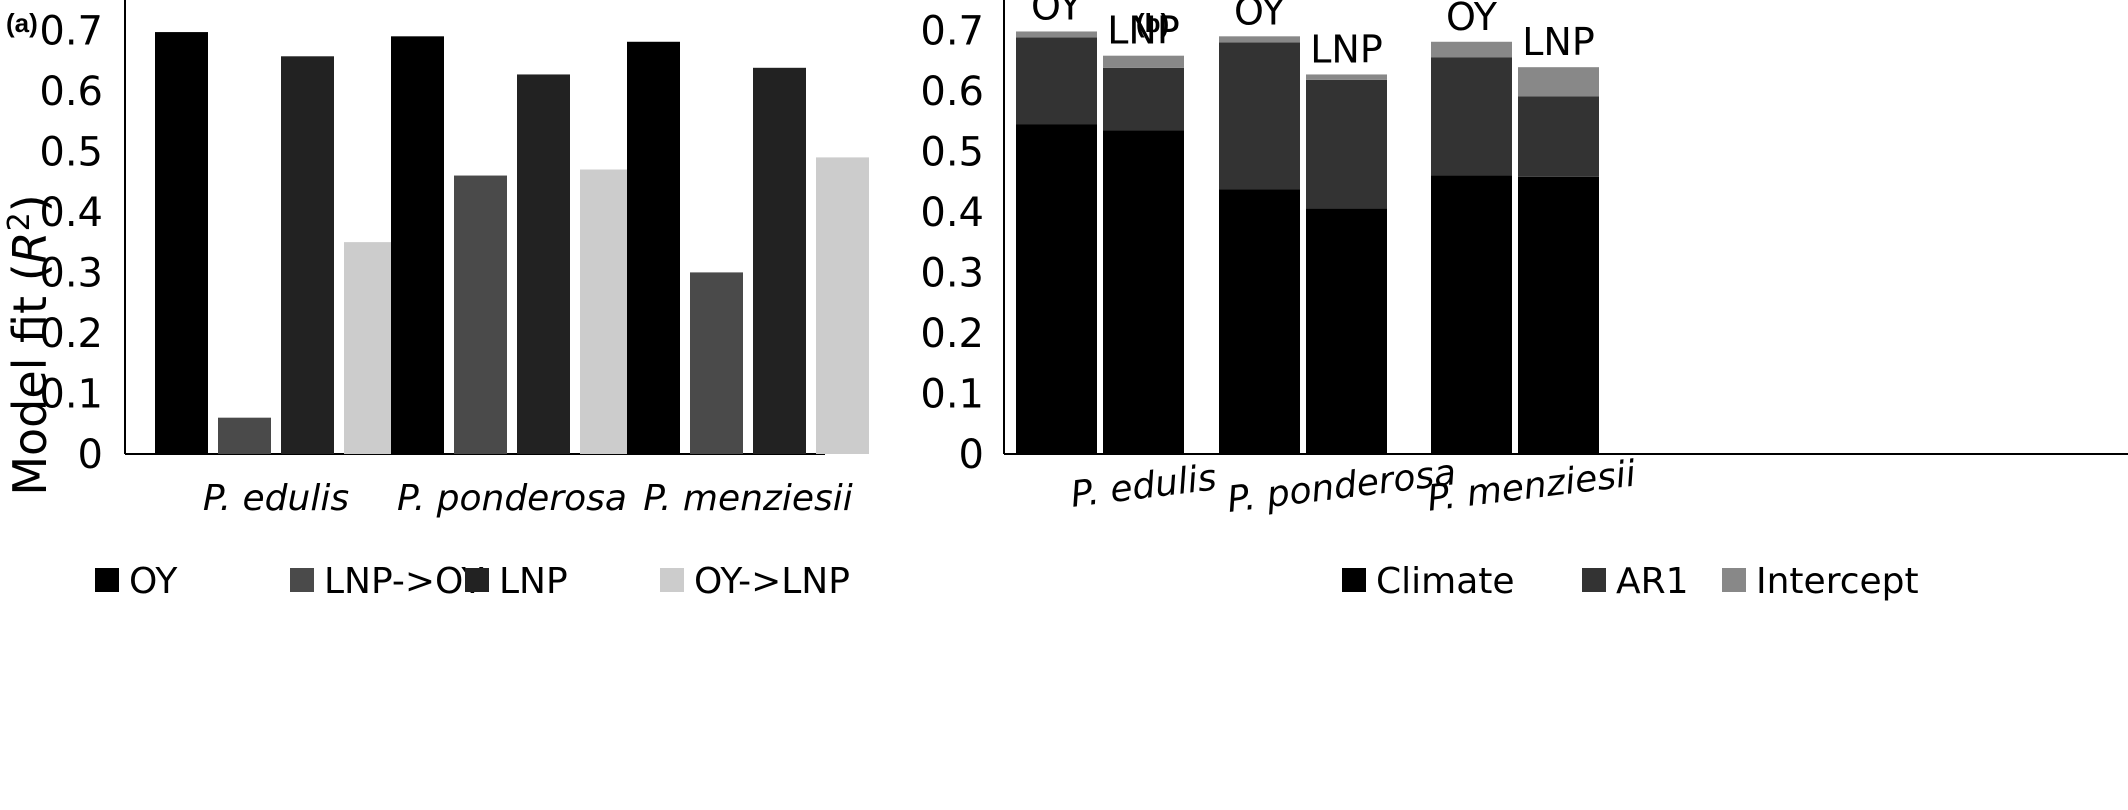 The image size is (2128, 810). Describe the element at coordinates (30, 344) in the screenshot. I see `y-axis-title: Model fit (R2)` at that location.